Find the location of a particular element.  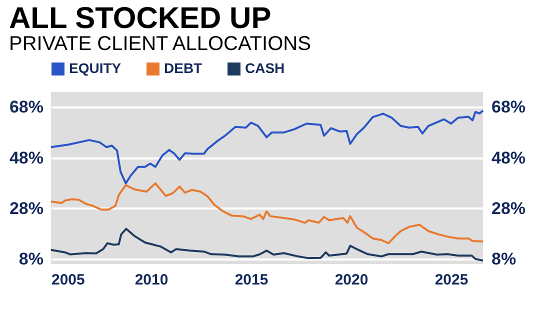

line-series is located at coordinates (267, 245).